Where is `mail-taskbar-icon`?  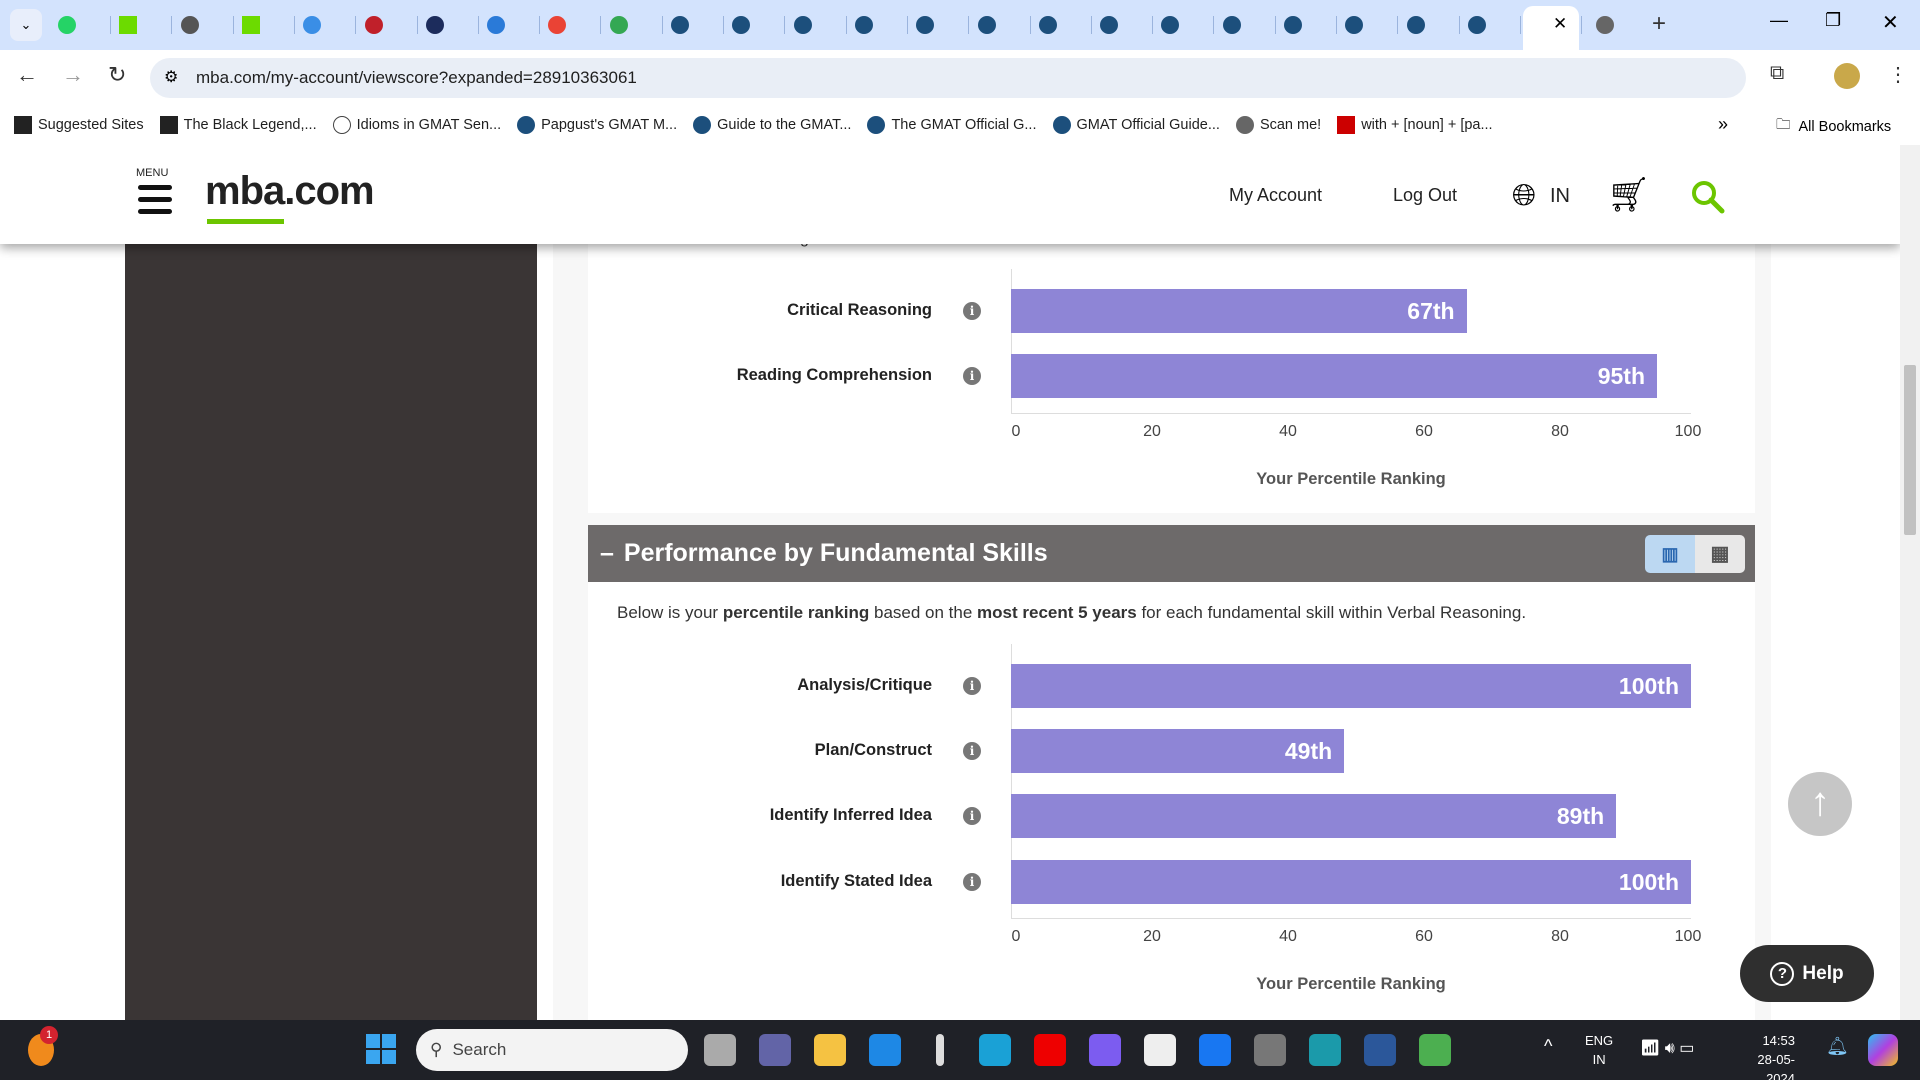 mail-taskbar-icon is located at coordinates (885, 1050).